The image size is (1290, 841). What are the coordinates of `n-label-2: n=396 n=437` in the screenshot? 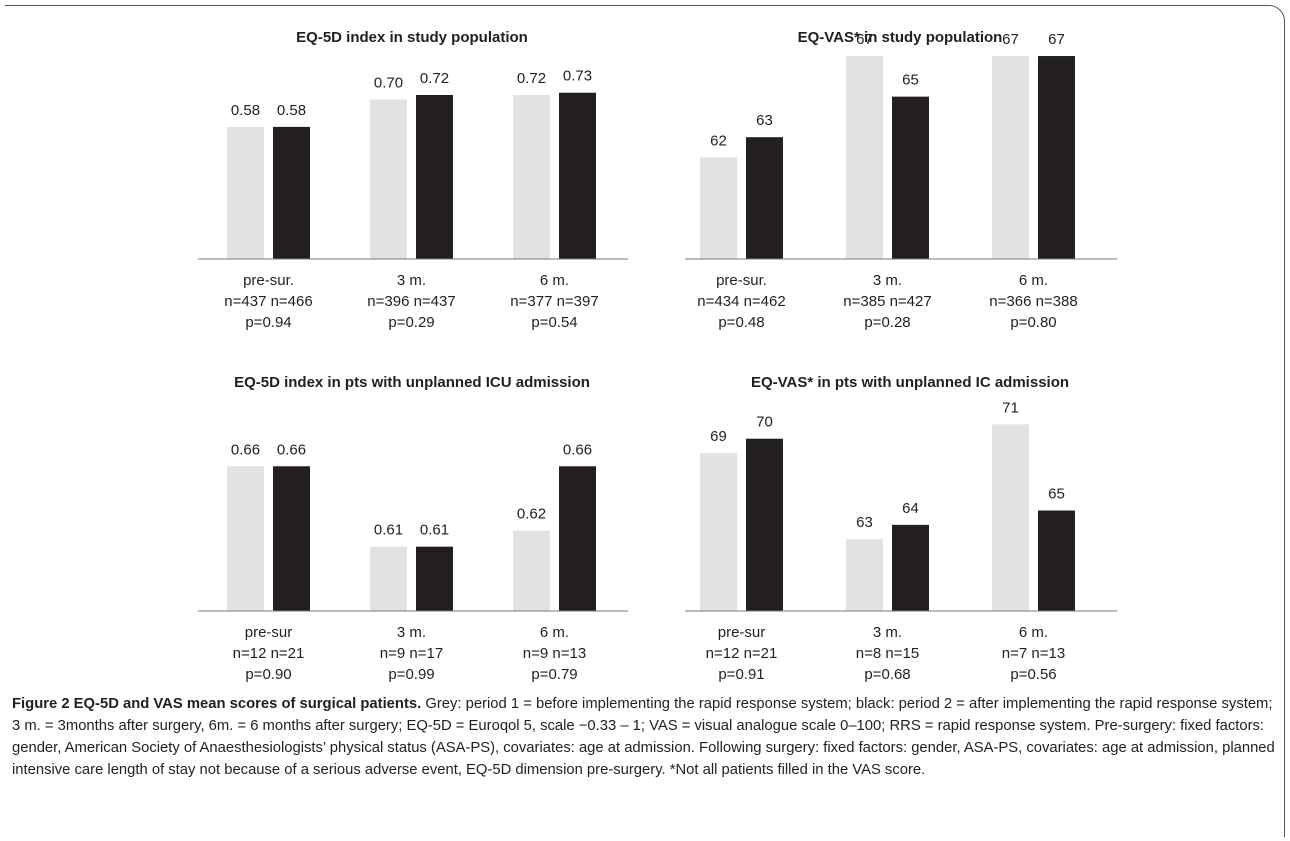 It's located at (411, 301).